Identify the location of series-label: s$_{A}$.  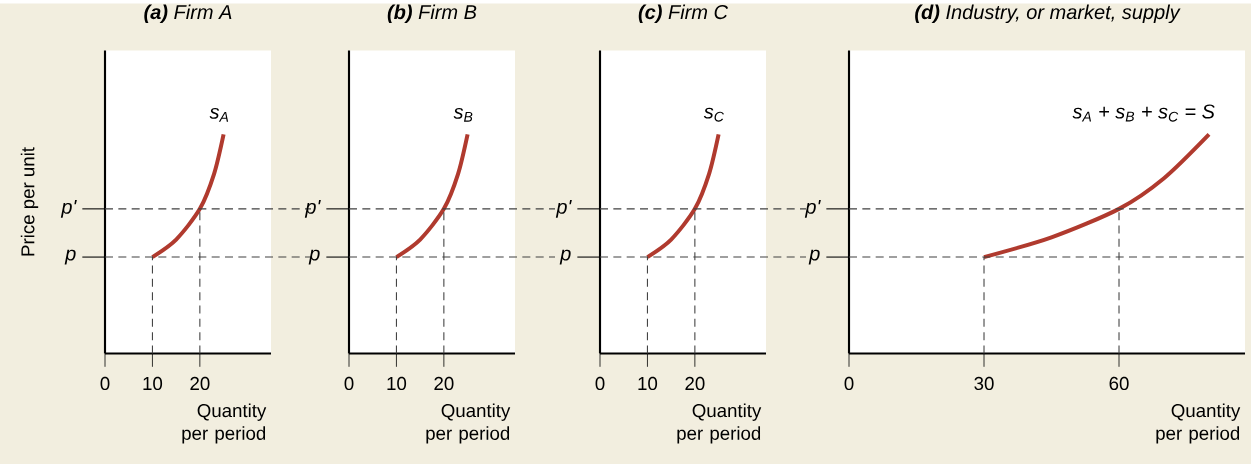
(219, 114).